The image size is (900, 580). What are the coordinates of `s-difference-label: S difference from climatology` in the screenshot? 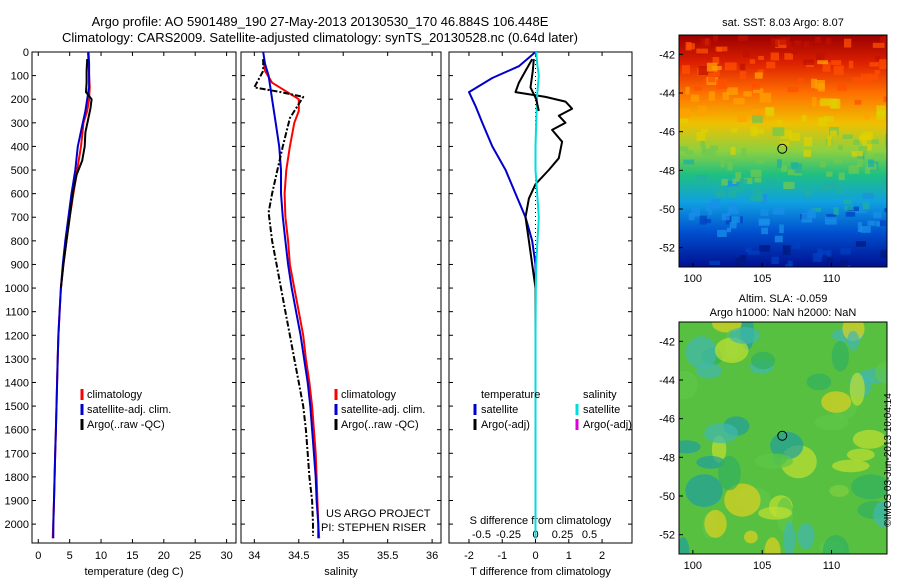 It's located at (541, 521).